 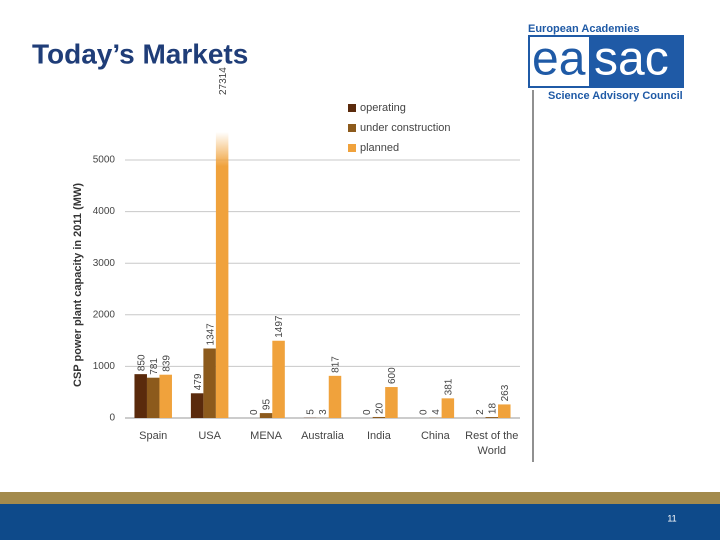 What do you see at coordinates (104, 160) in the screenshot?
I see `y-tick-label: 5000` at bounding box center [104, 160].